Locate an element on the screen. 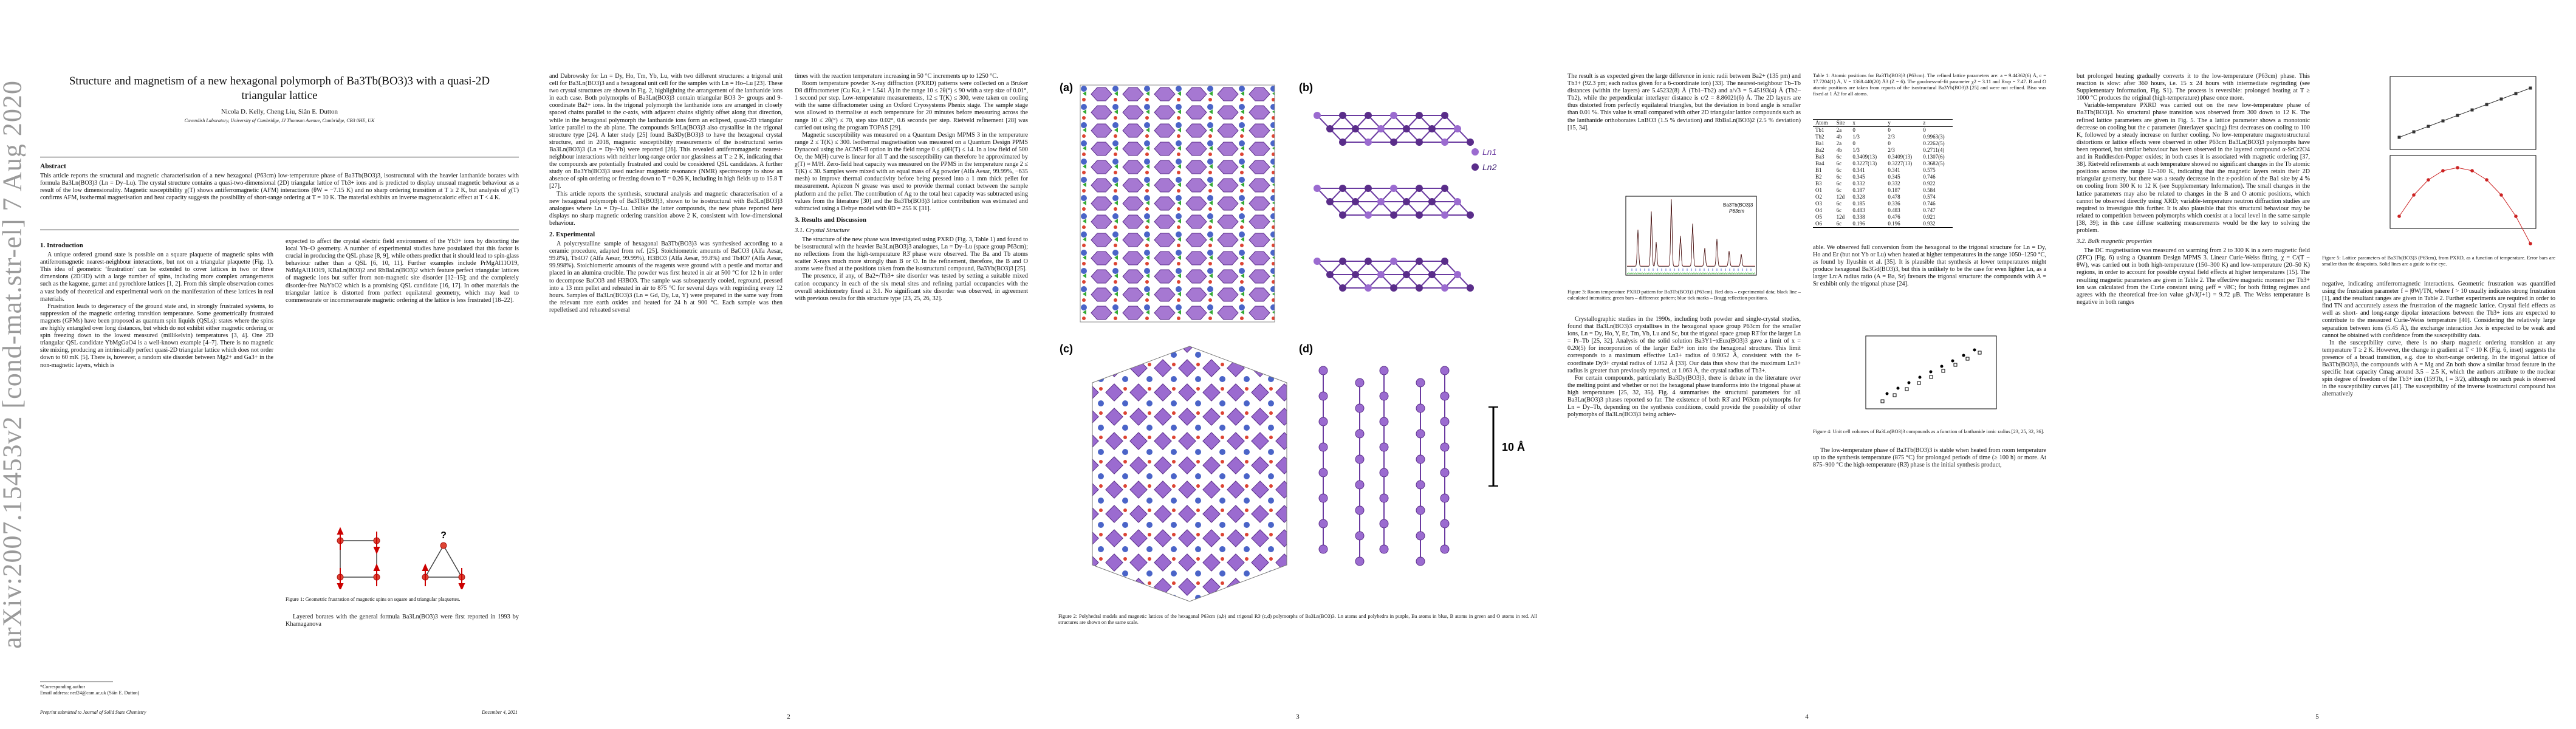 Image resolution: width=2576 pixels, height=729 pixels. a-parameter-line is located at coordinates (2465, 113).